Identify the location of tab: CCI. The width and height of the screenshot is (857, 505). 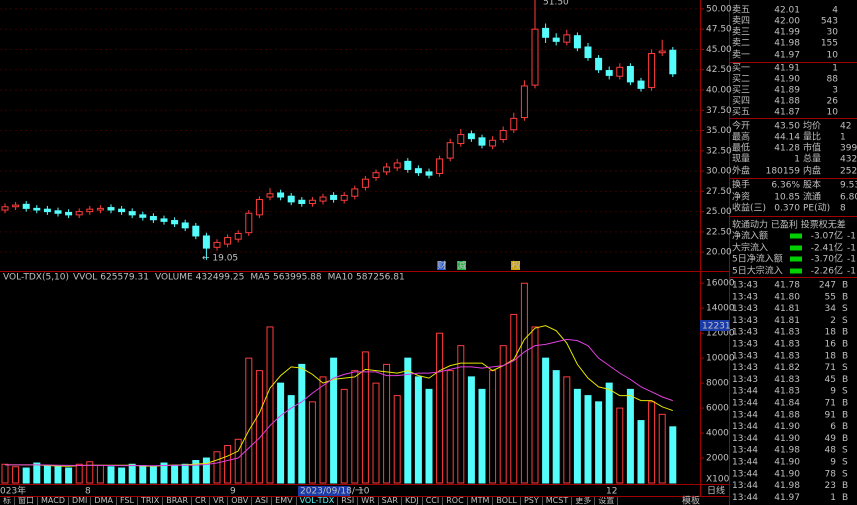
(433, 501).